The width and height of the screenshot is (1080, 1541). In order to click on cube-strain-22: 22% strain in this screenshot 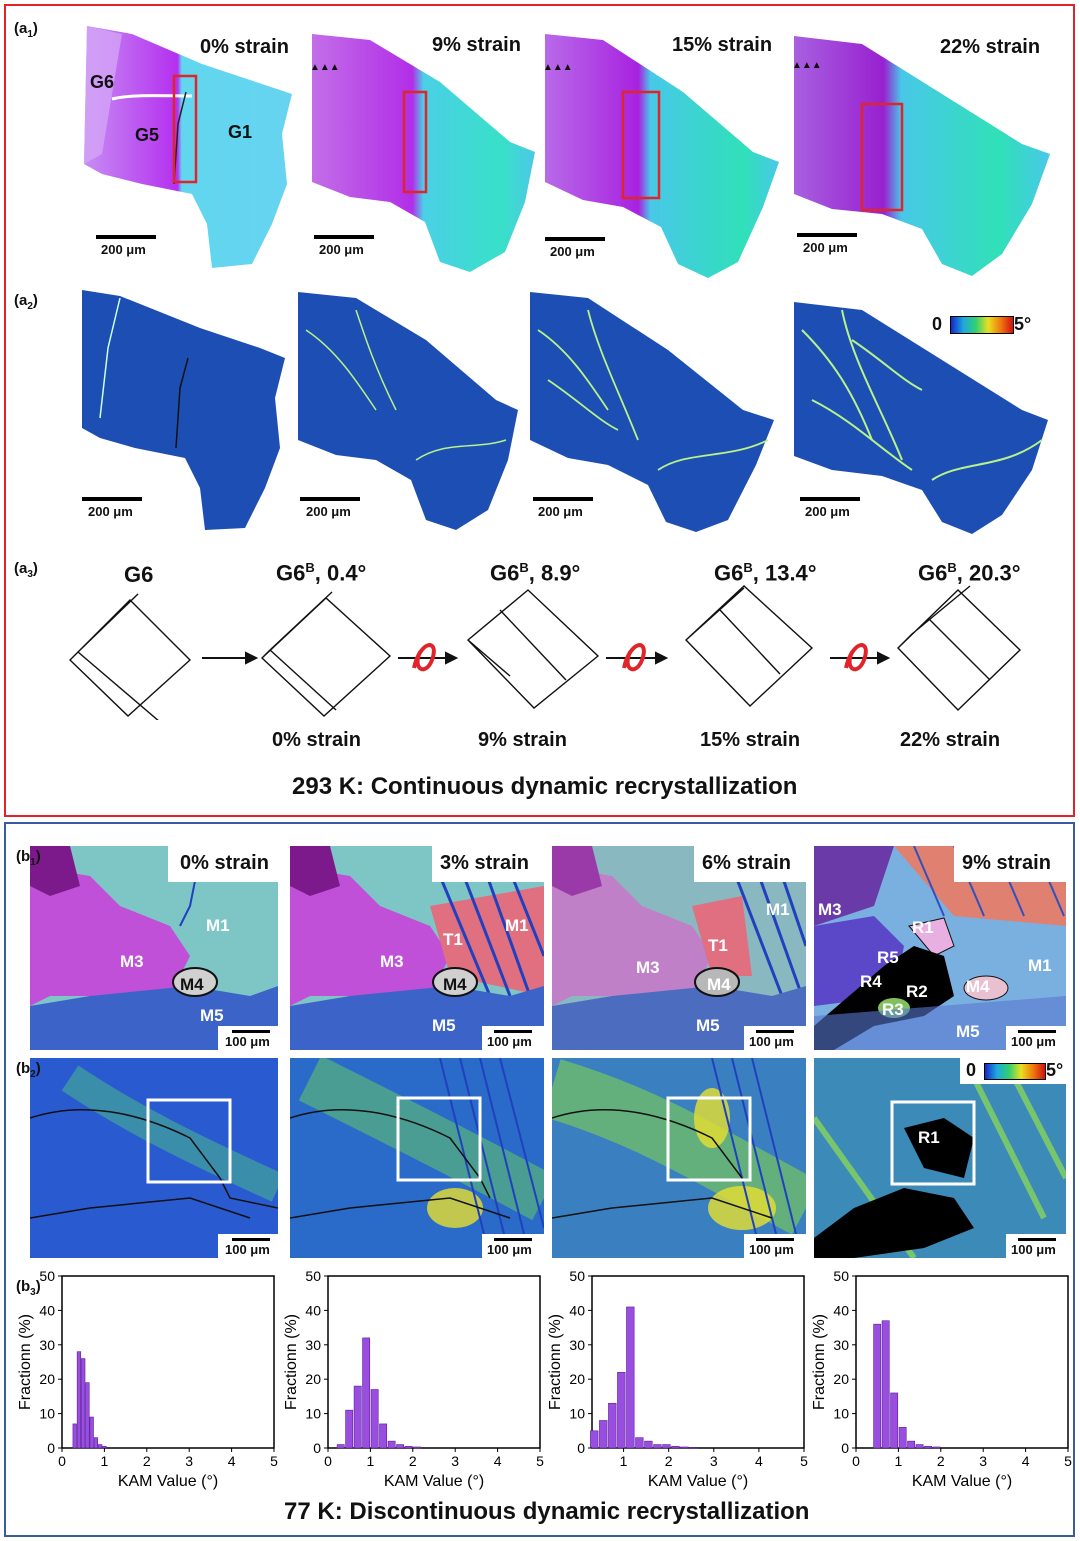, I will do `click(950, 740)`.